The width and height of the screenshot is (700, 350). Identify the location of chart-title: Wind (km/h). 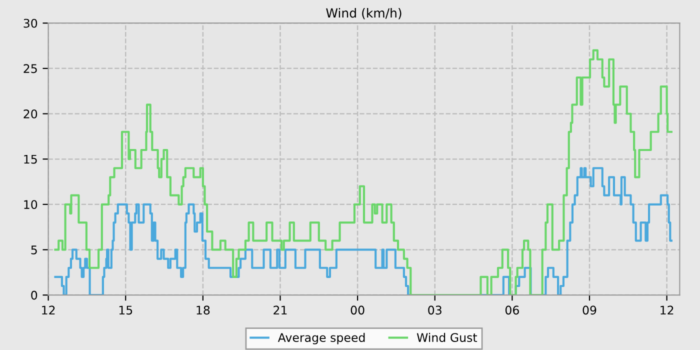
(364, 14).